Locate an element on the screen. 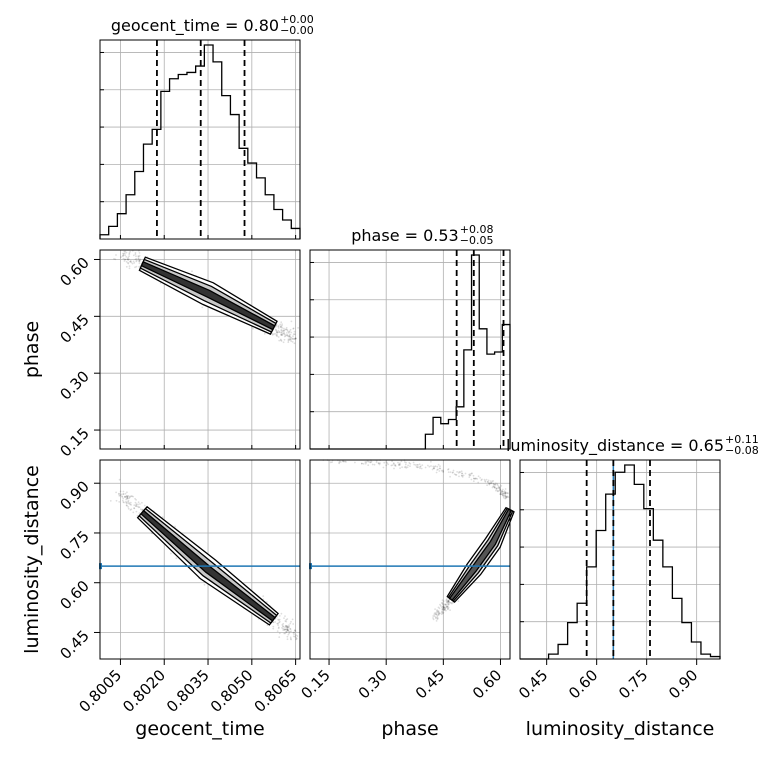 This screenshot has height=760, width=760. y-axis-luminosity_distance: 0.45 0.60 0.75 0.90 luminosity_distance is located at coordinates (60, 564).